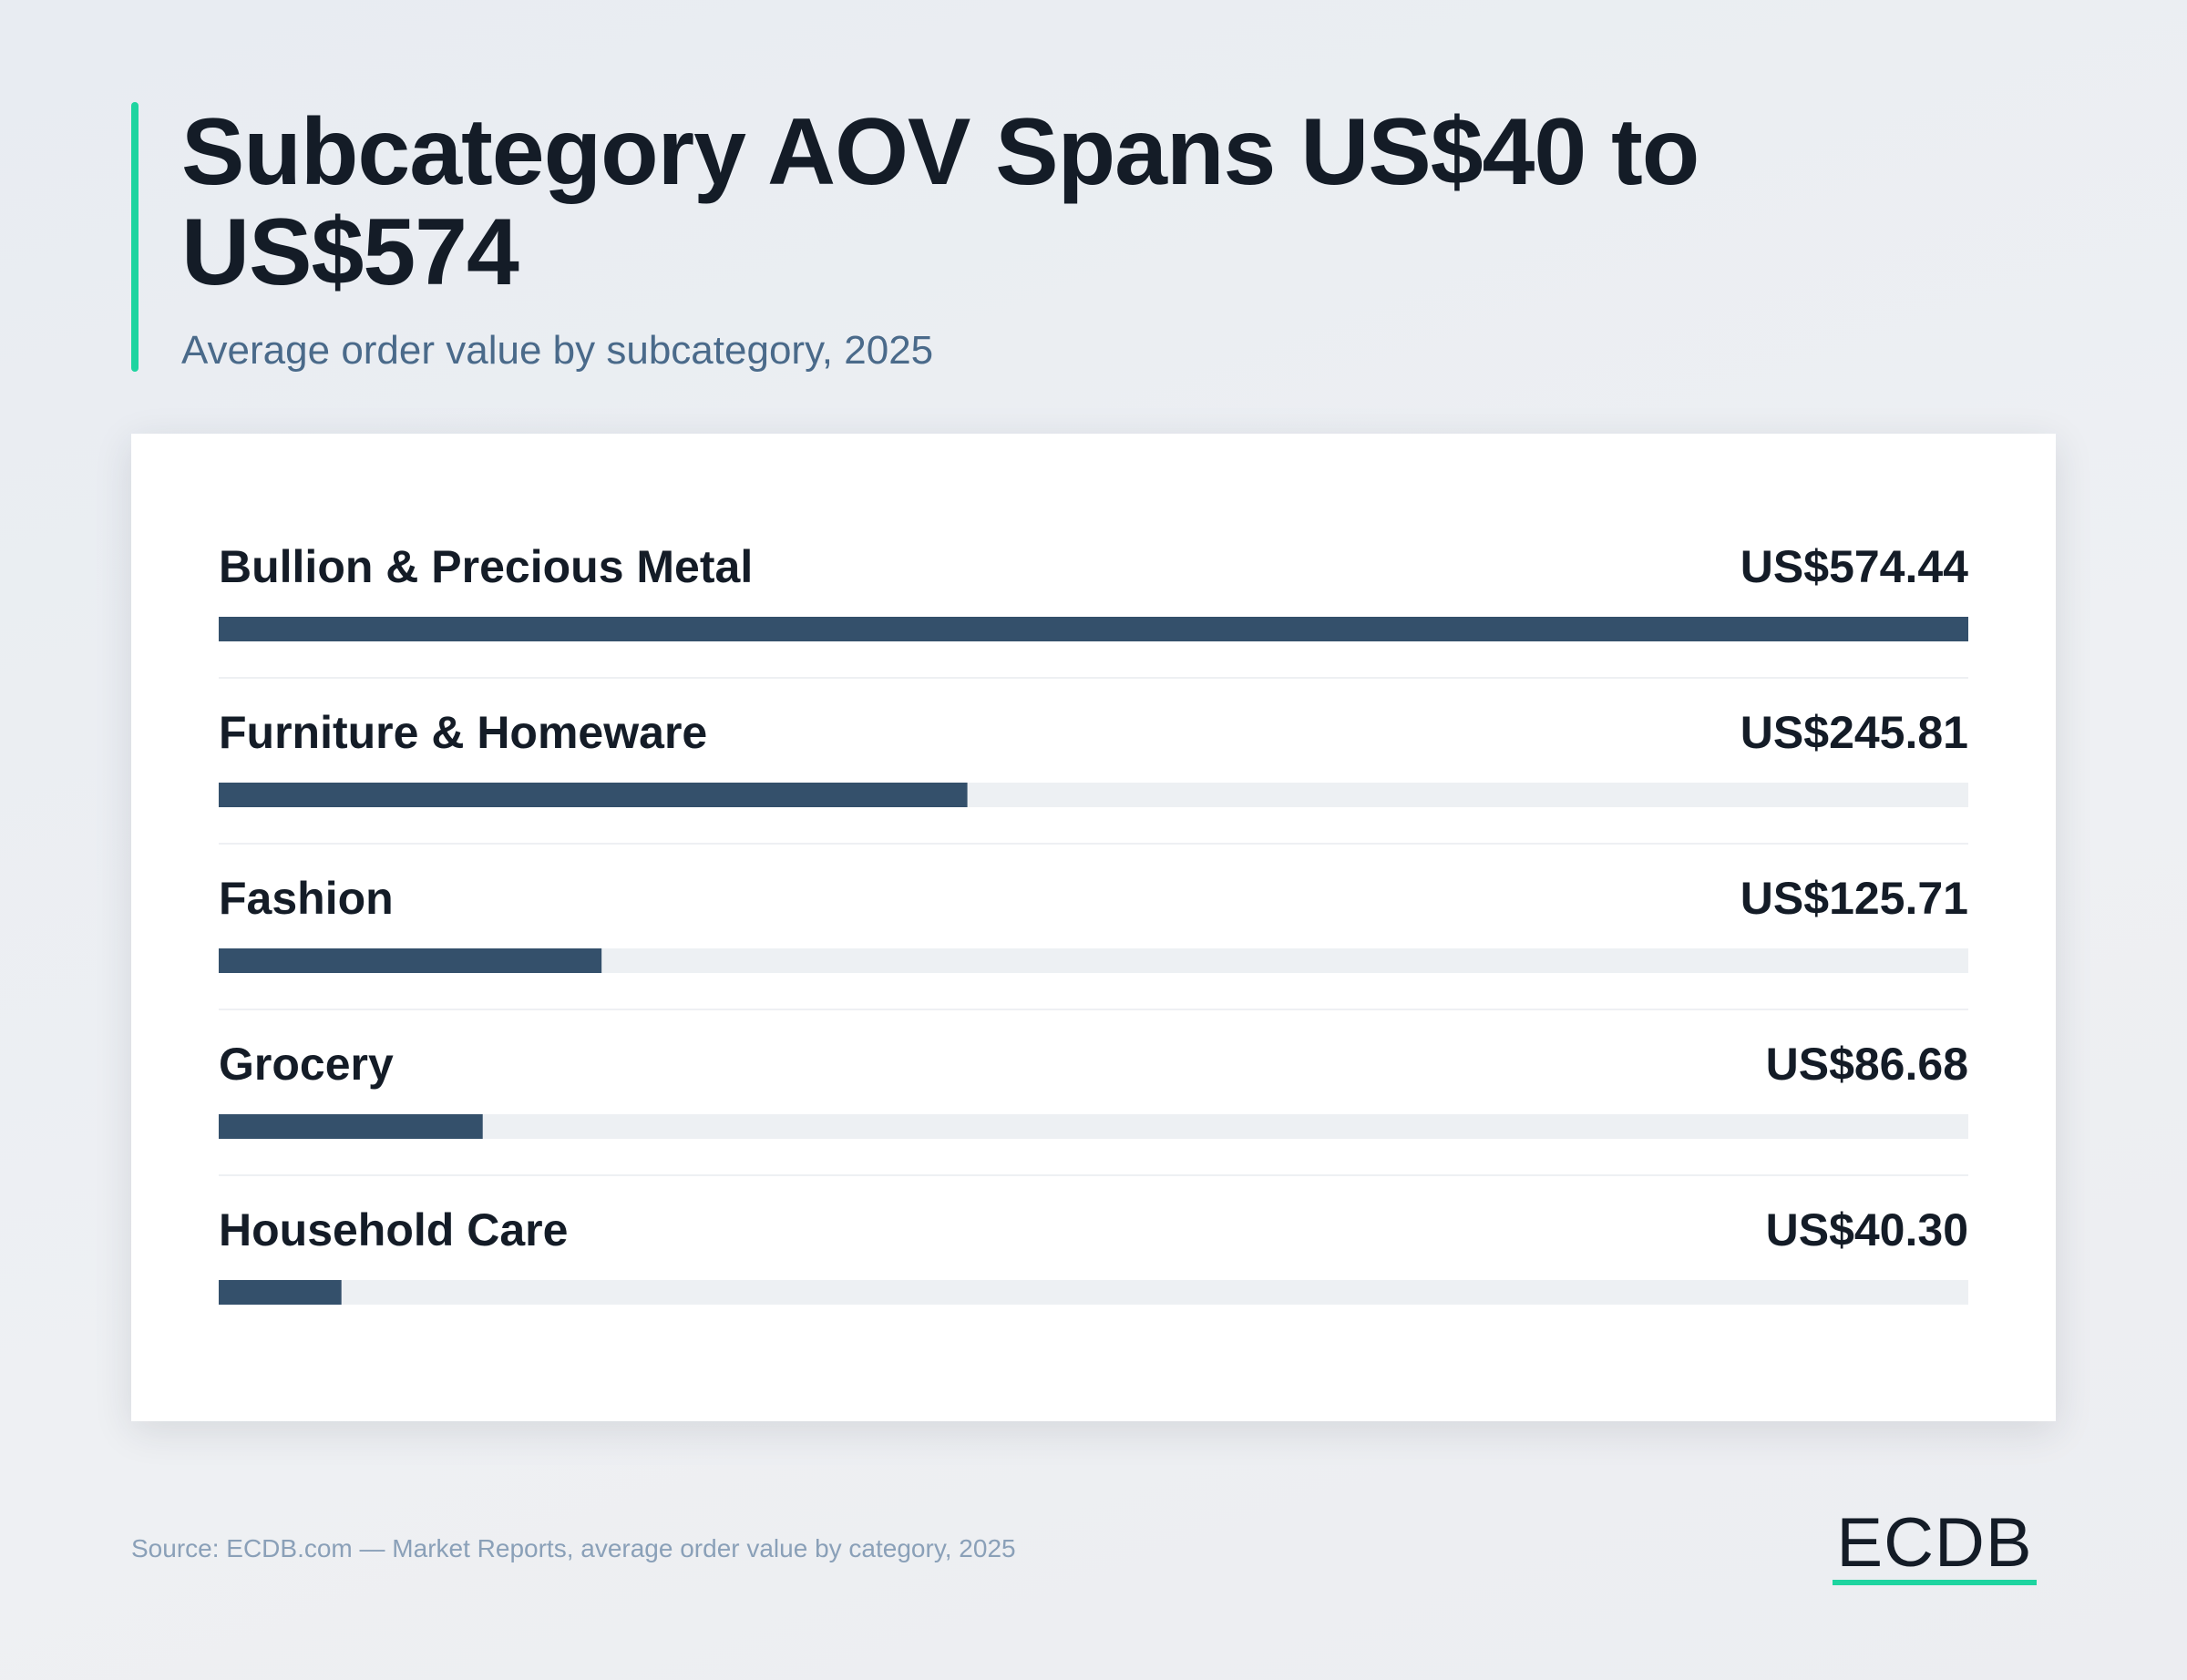 The width and height of the screenshot is (2187, 1680). What do you see at coordinates (486, 567) in the screenshot?
I see `category-label: Bullion & Precious Metal` at bounding box center [486, 567].